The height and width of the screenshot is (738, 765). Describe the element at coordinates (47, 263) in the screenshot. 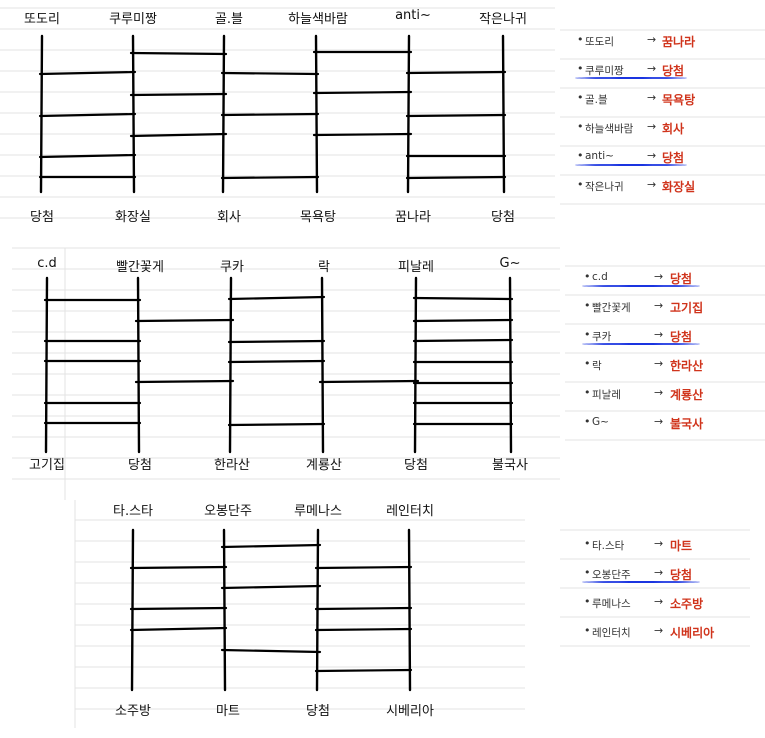

I see `participant-name: c.d` at that location.